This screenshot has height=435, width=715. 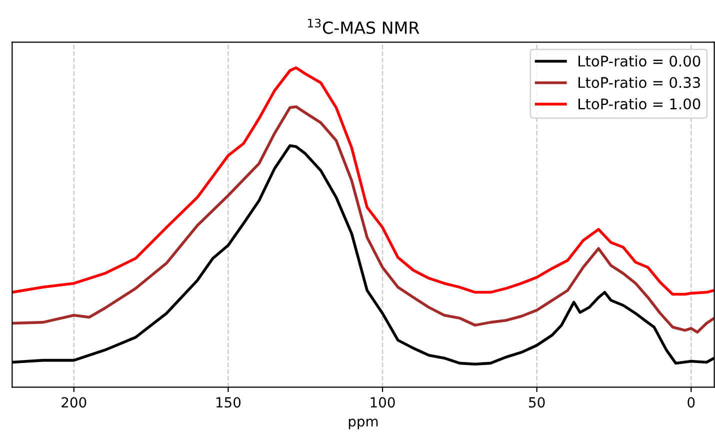 What do you see at coordinates (364, 26) in the screenshot?
I see `chart-title: $^{13}$C-MAS NMR` at bounding box center [364, 26].